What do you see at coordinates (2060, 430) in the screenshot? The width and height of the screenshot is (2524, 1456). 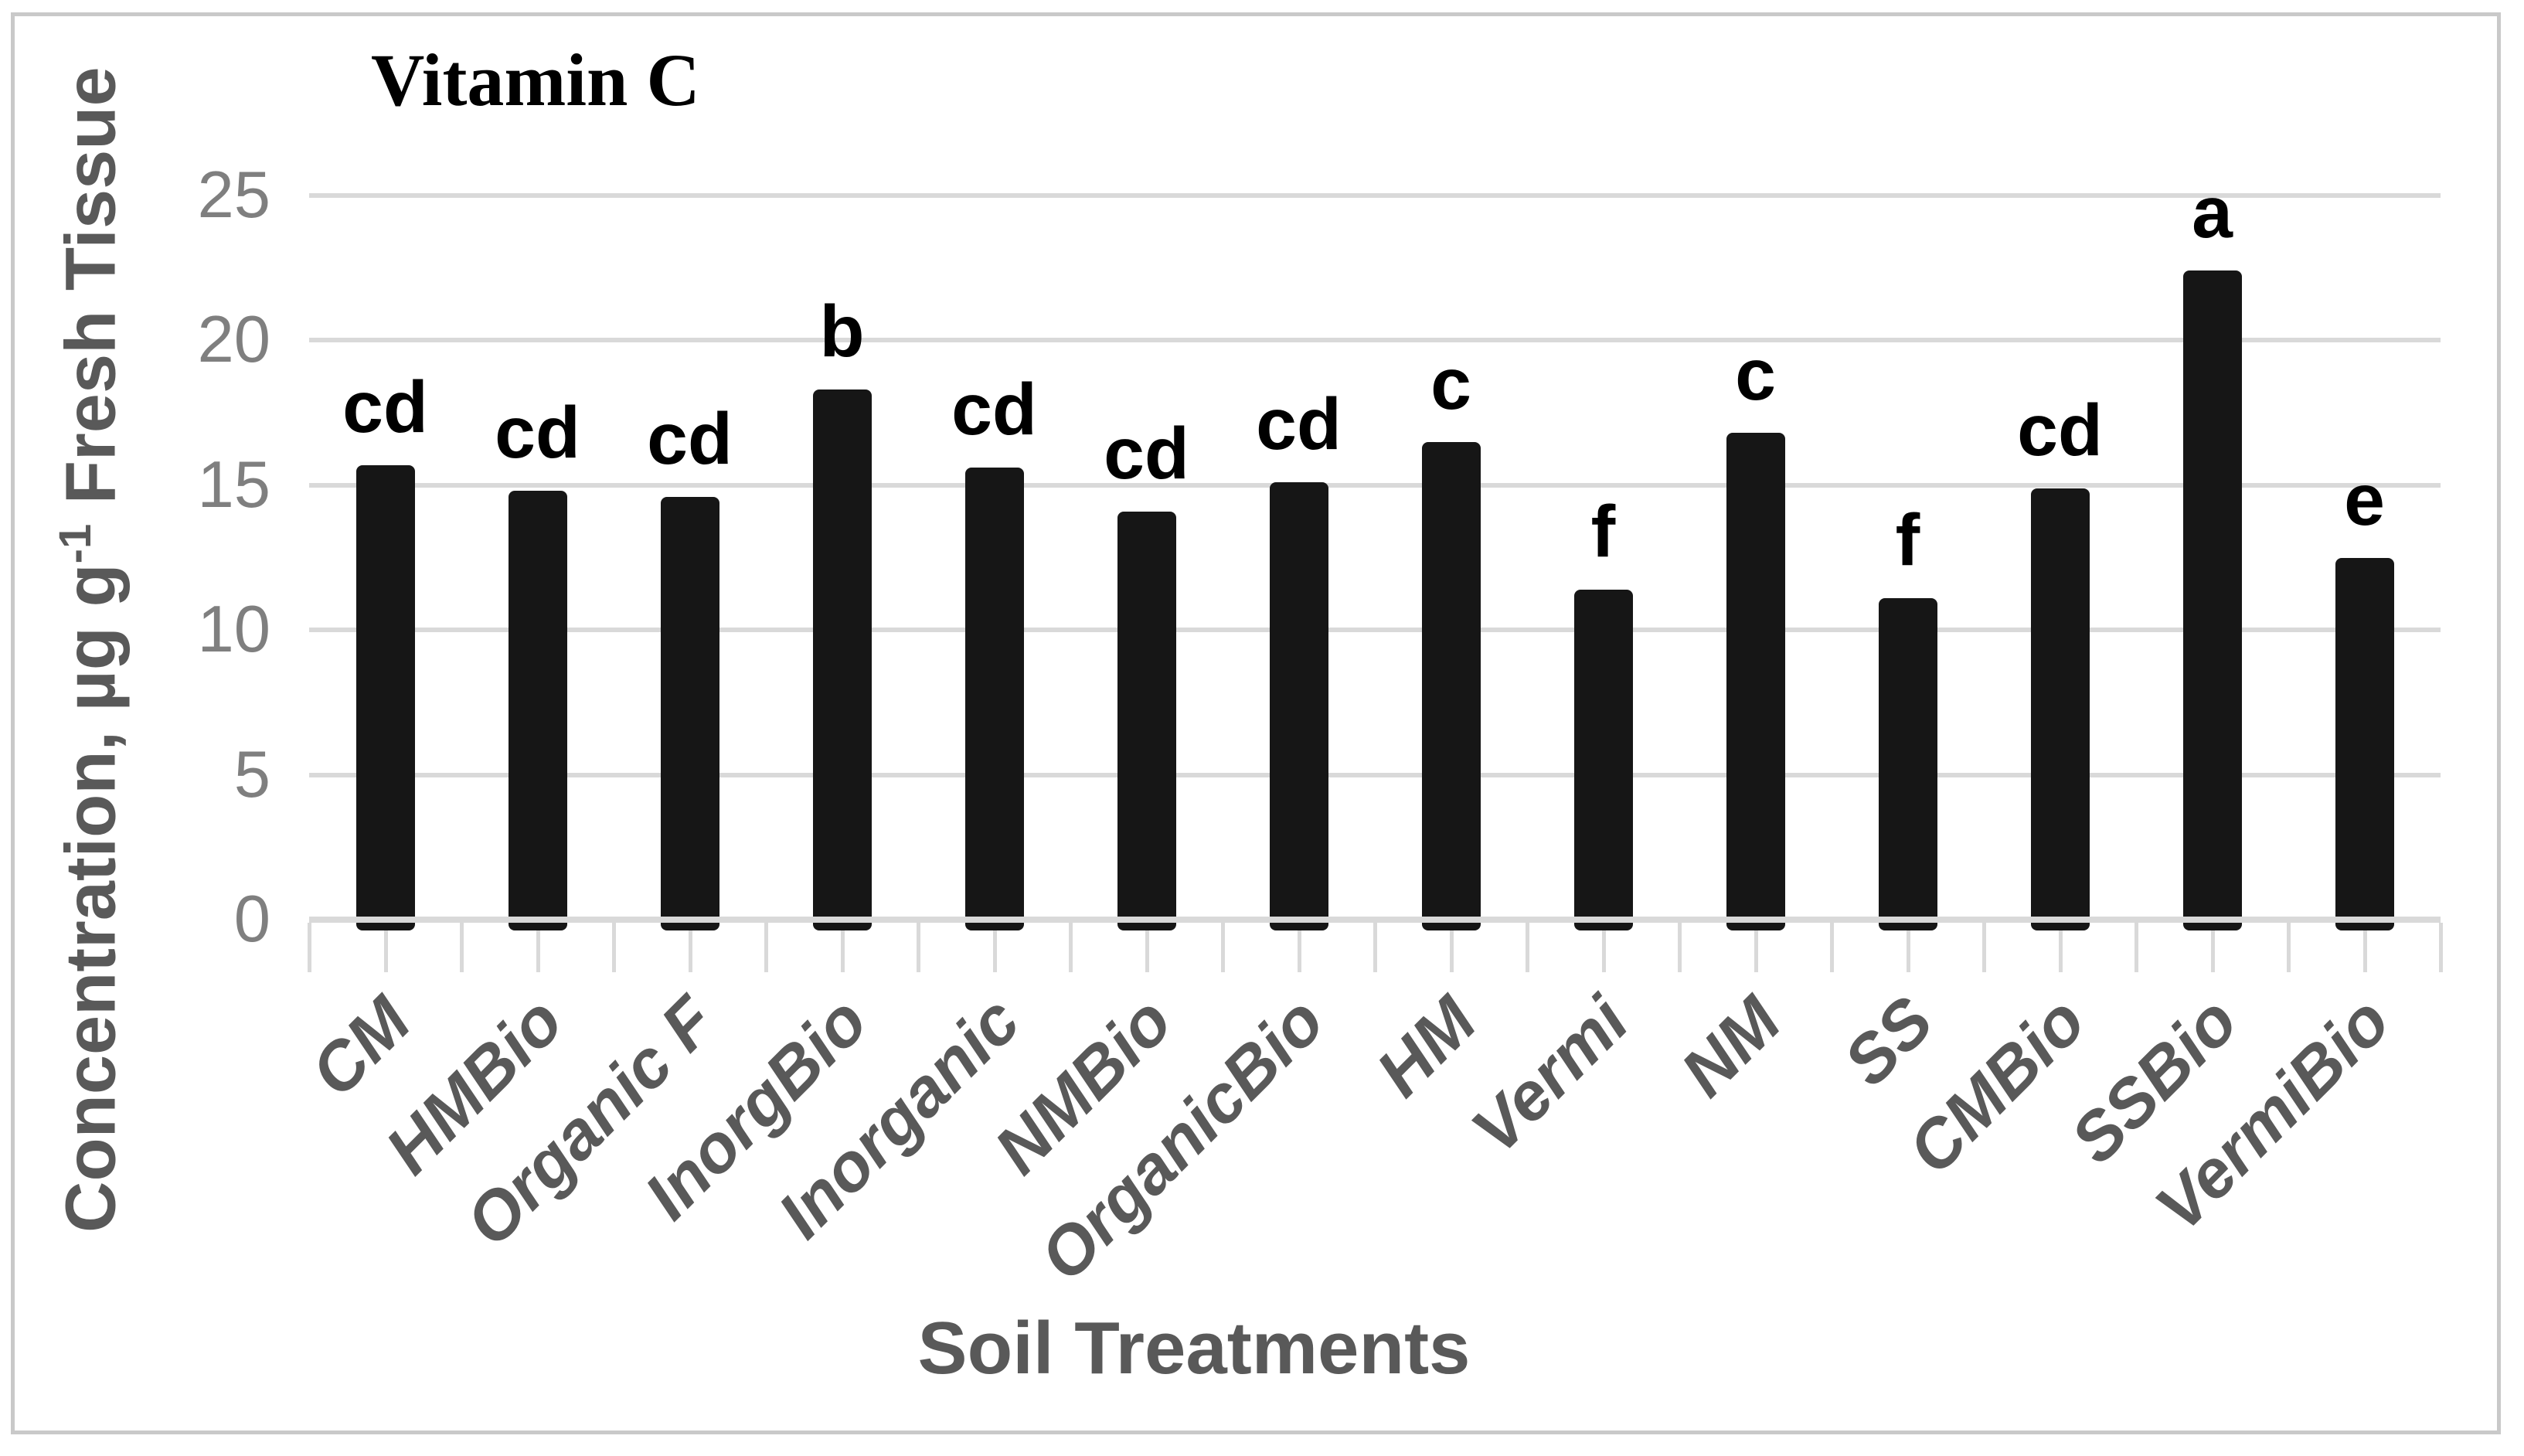 I see `significance-letter-CMBio: cd` at bounding box center [2060, 430].